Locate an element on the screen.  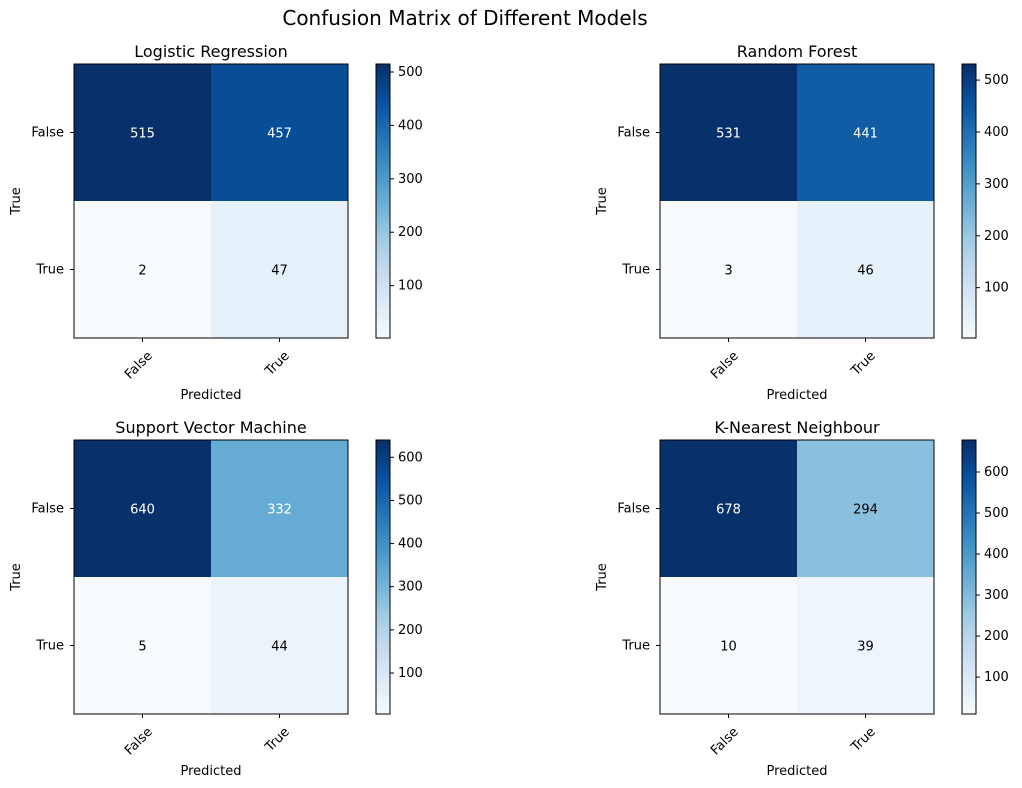
cell-value-label: 332 is located at coordinates (279, 510).